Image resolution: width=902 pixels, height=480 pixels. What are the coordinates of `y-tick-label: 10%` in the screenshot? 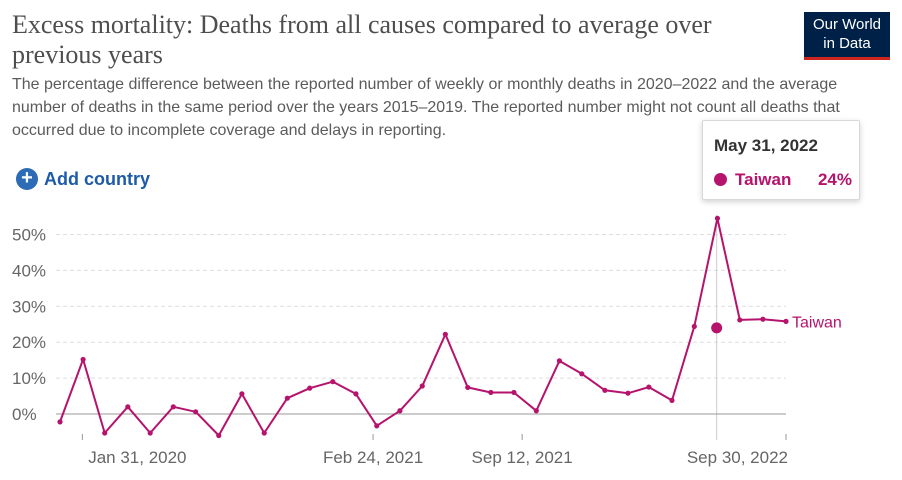 It's located at (29, 378).